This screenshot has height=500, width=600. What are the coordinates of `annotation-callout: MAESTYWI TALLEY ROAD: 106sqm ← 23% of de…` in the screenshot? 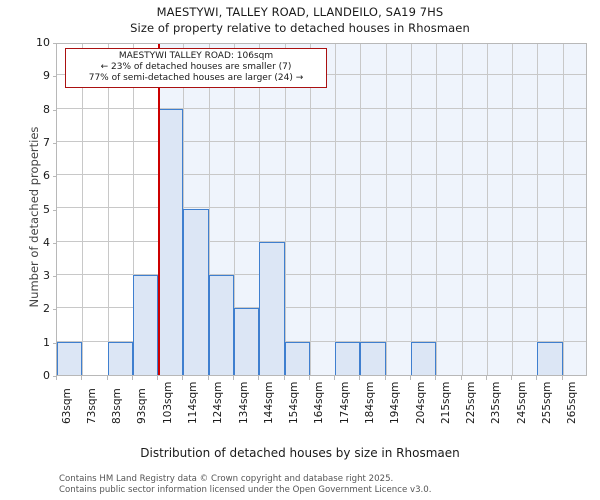 It's located at (196, 68).